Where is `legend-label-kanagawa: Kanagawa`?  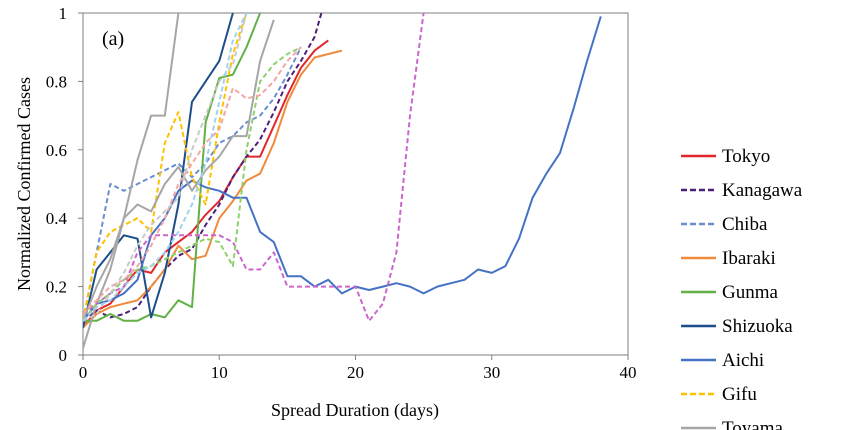
legend-label-kanagawa: Kanagawa is located at coordinates (762, 190).